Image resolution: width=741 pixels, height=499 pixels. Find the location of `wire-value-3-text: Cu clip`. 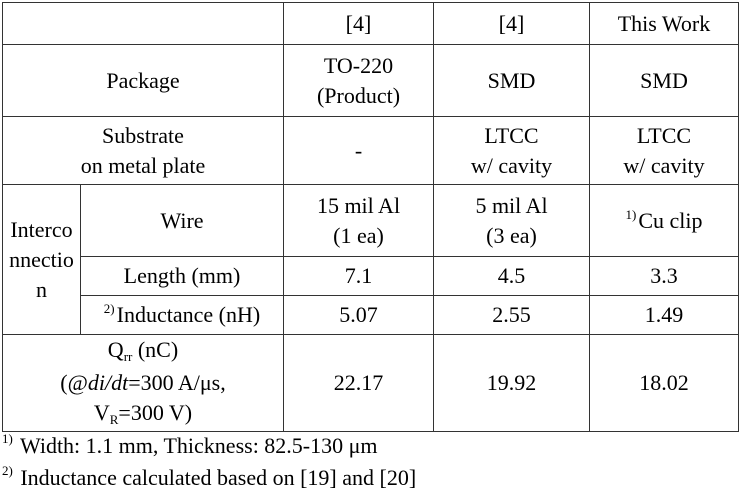

wire-value-3-text: Cu clip is located at coordinates (670, 220).